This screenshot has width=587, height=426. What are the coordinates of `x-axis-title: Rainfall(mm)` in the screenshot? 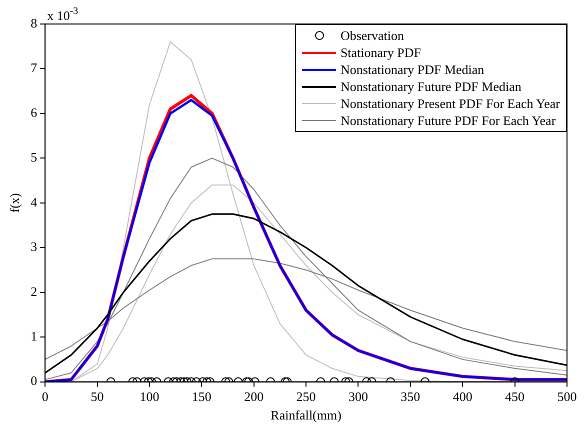 It's located at (306, 415).